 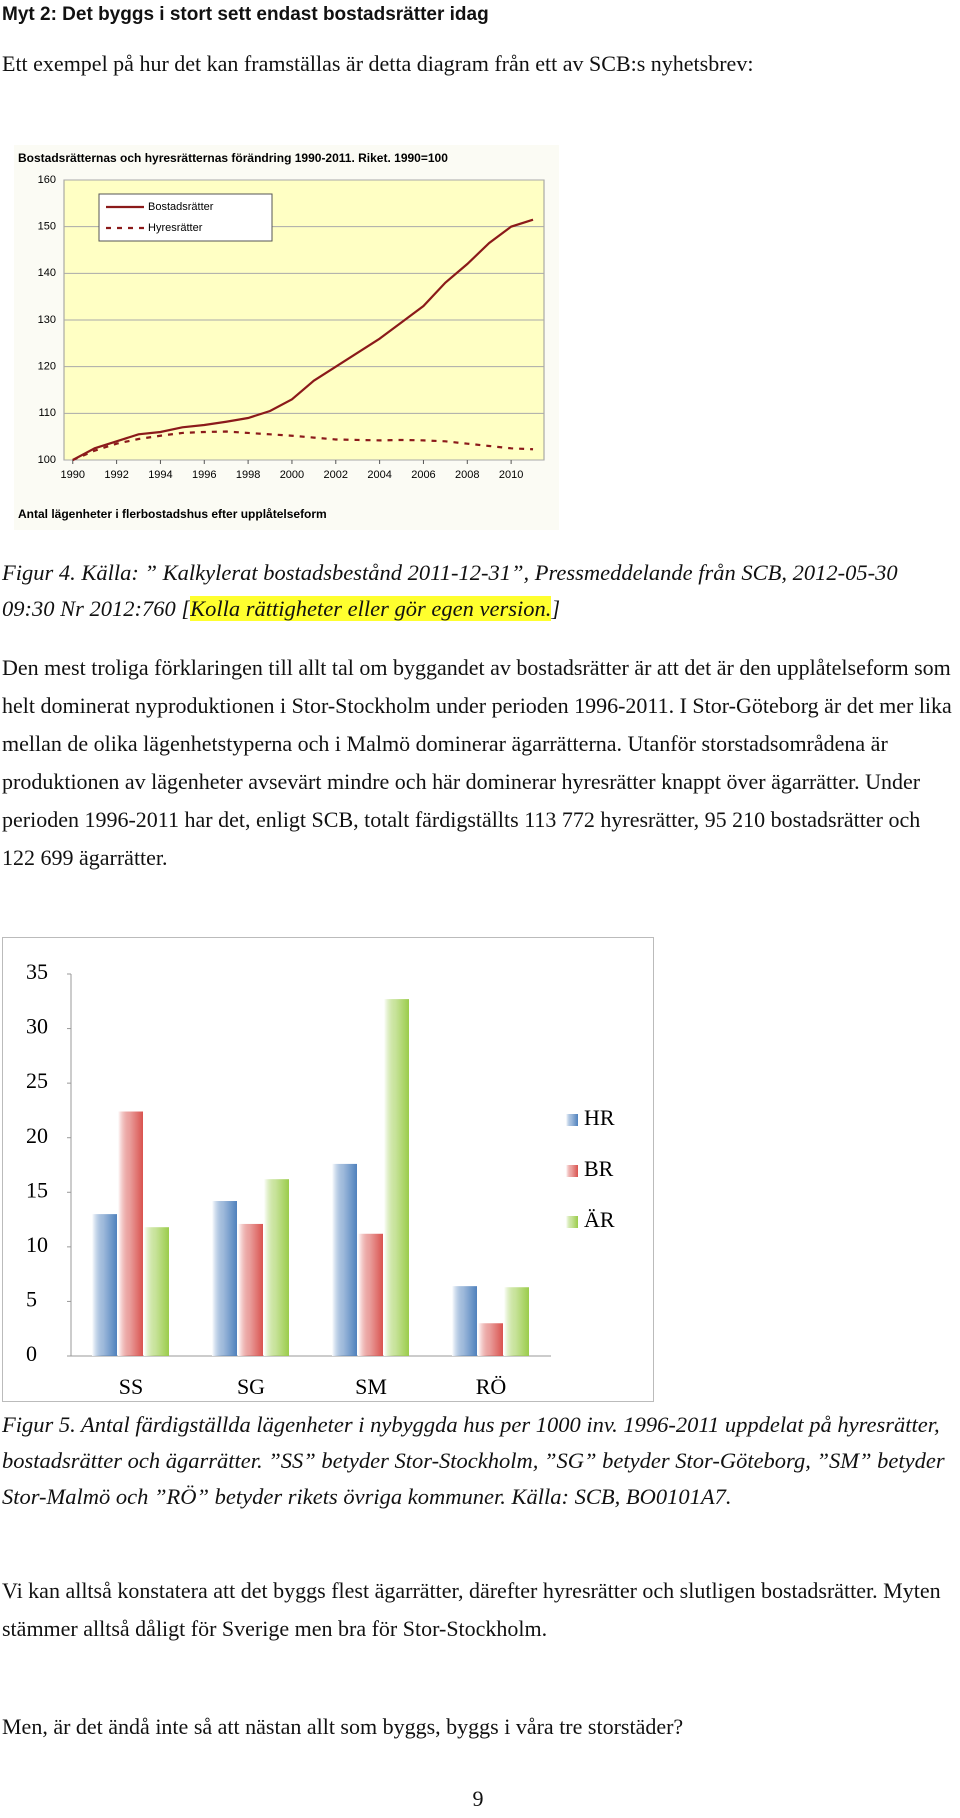 I want to click on x-tick-label: 1996, so click(x=204, y=475).